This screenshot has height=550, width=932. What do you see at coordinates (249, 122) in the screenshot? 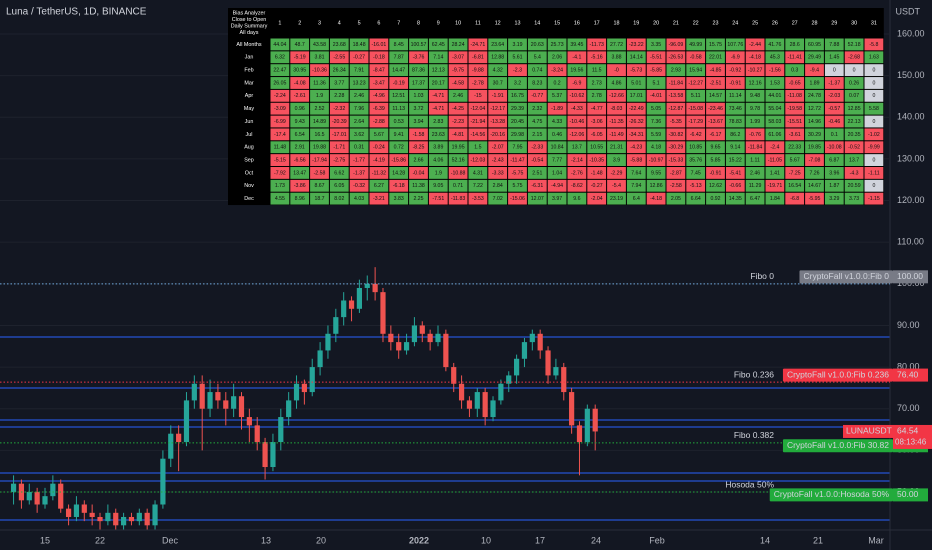
I see `table-row-label: Jun` at bounding box center [249, 122].